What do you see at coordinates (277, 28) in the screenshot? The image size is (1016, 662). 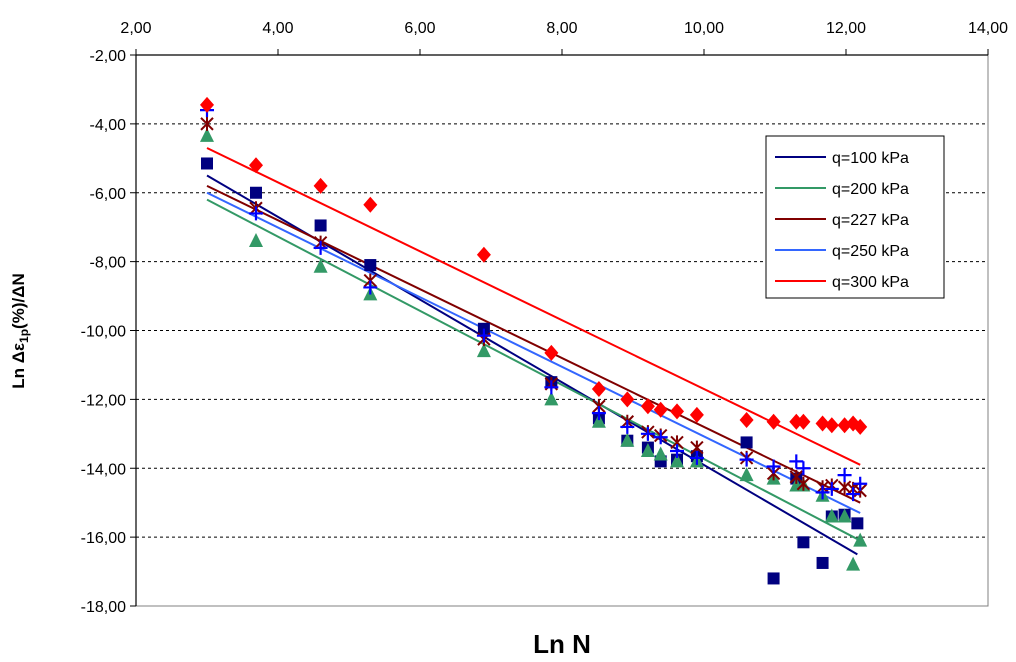 I see `x-tick-label: 4,00` at bounding box center [277, 28].